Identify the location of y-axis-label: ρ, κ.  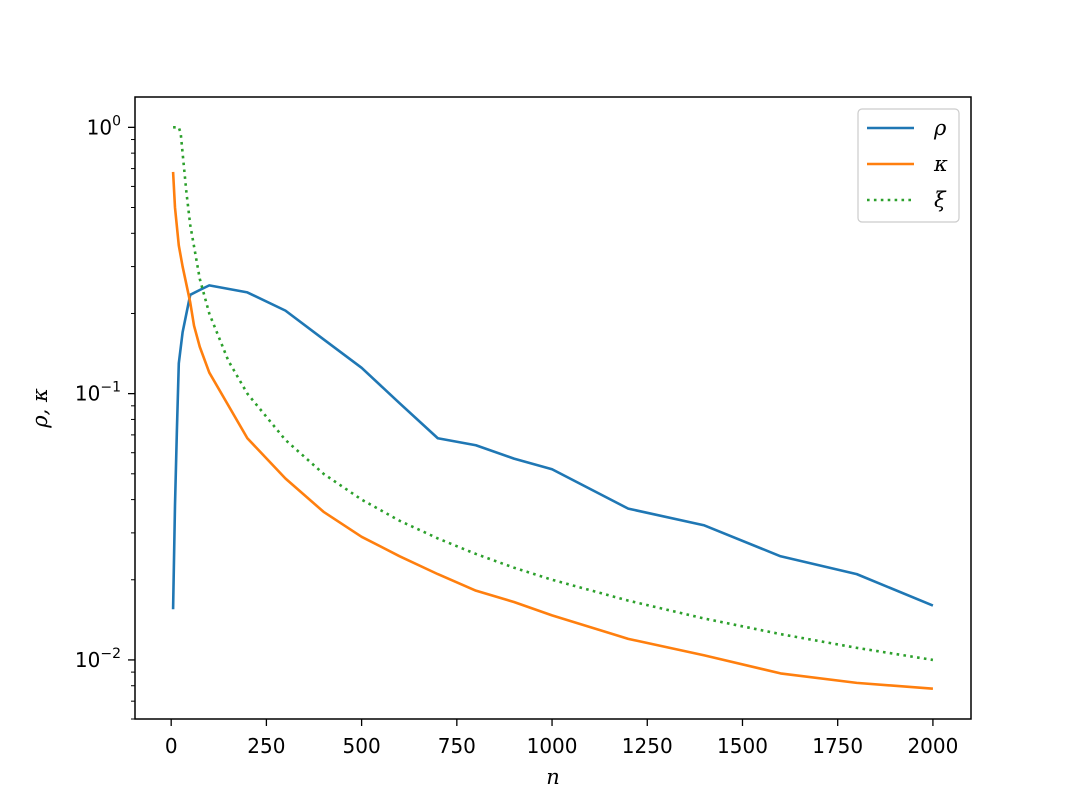
(40, 408).